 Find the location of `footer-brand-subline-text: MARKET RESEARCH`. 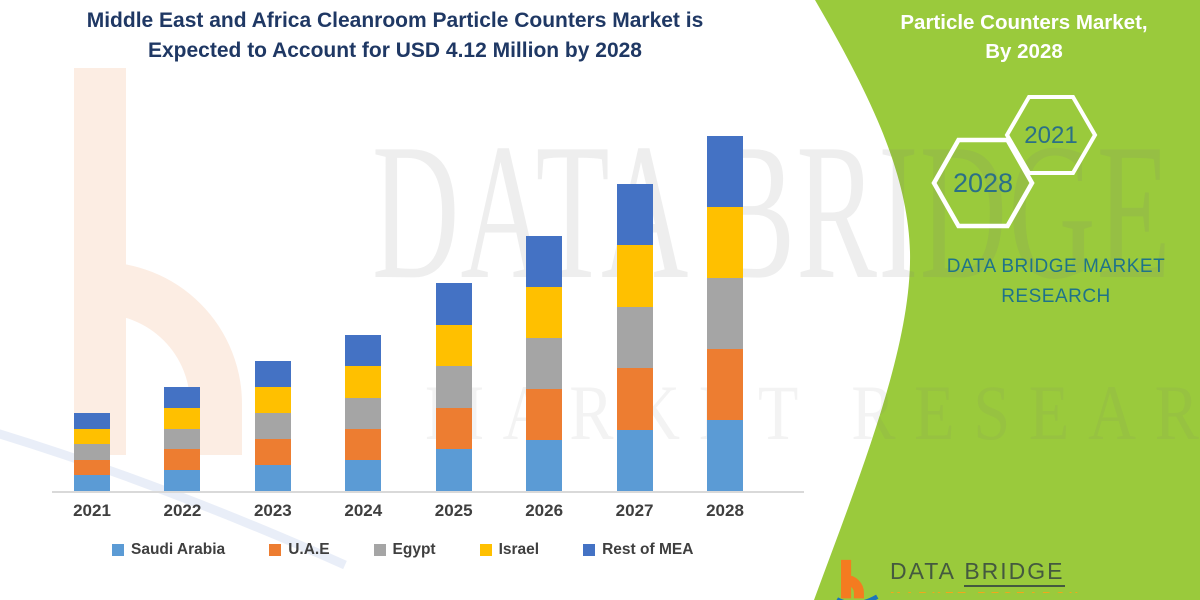

footer-brand-subline-text: MARKET RESEARCH is located at coordinates (986, 591).